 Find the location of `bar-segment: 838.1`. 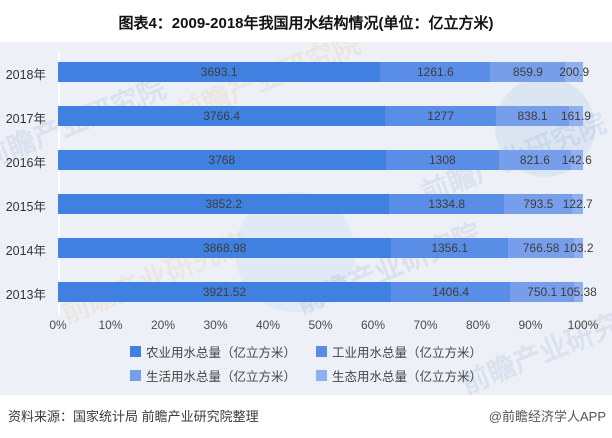

bar-segment: 838.1 is located at coordinates (532, 116).